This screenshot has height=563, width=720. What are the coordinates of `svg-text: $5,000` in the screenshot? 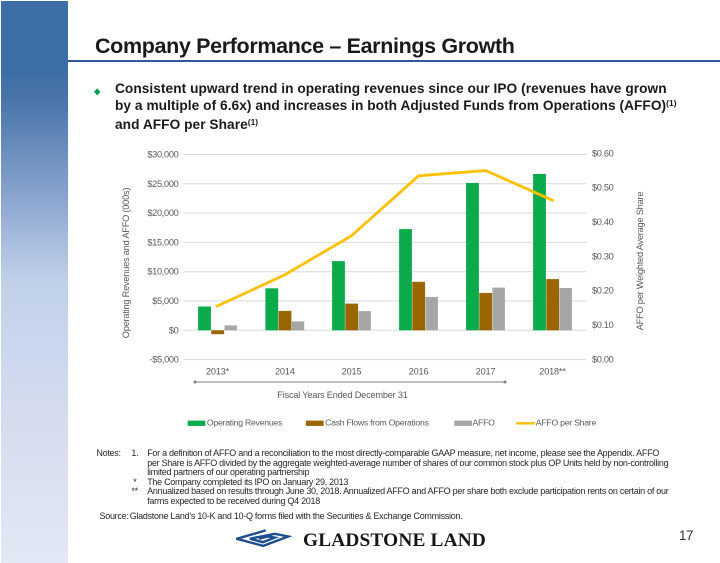 It's located at (165, 301).